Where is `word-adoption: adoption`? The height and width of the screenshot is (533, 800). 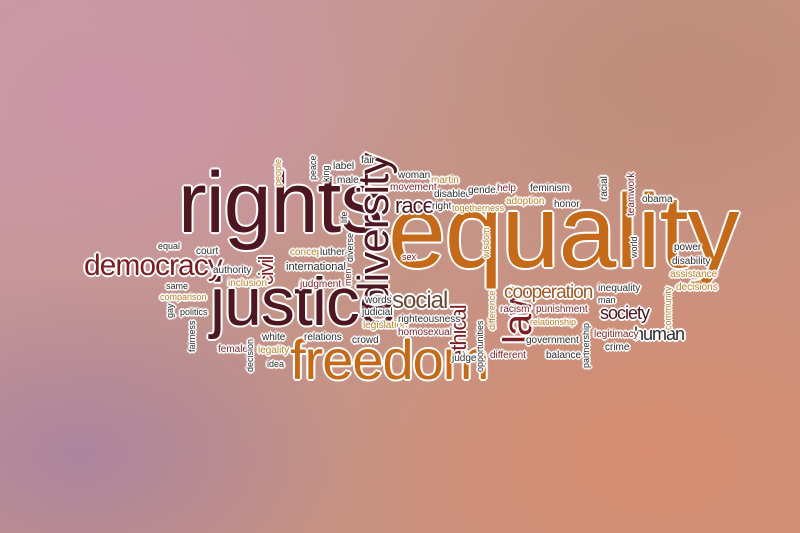 word-adoption: adoption is located at coordinates (525, 201).